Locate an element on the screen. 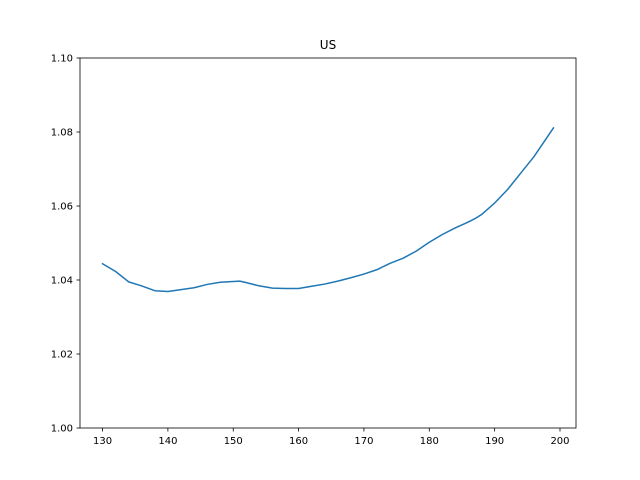  y-tick-label: 1.00 is located at coordinates (62, 429).